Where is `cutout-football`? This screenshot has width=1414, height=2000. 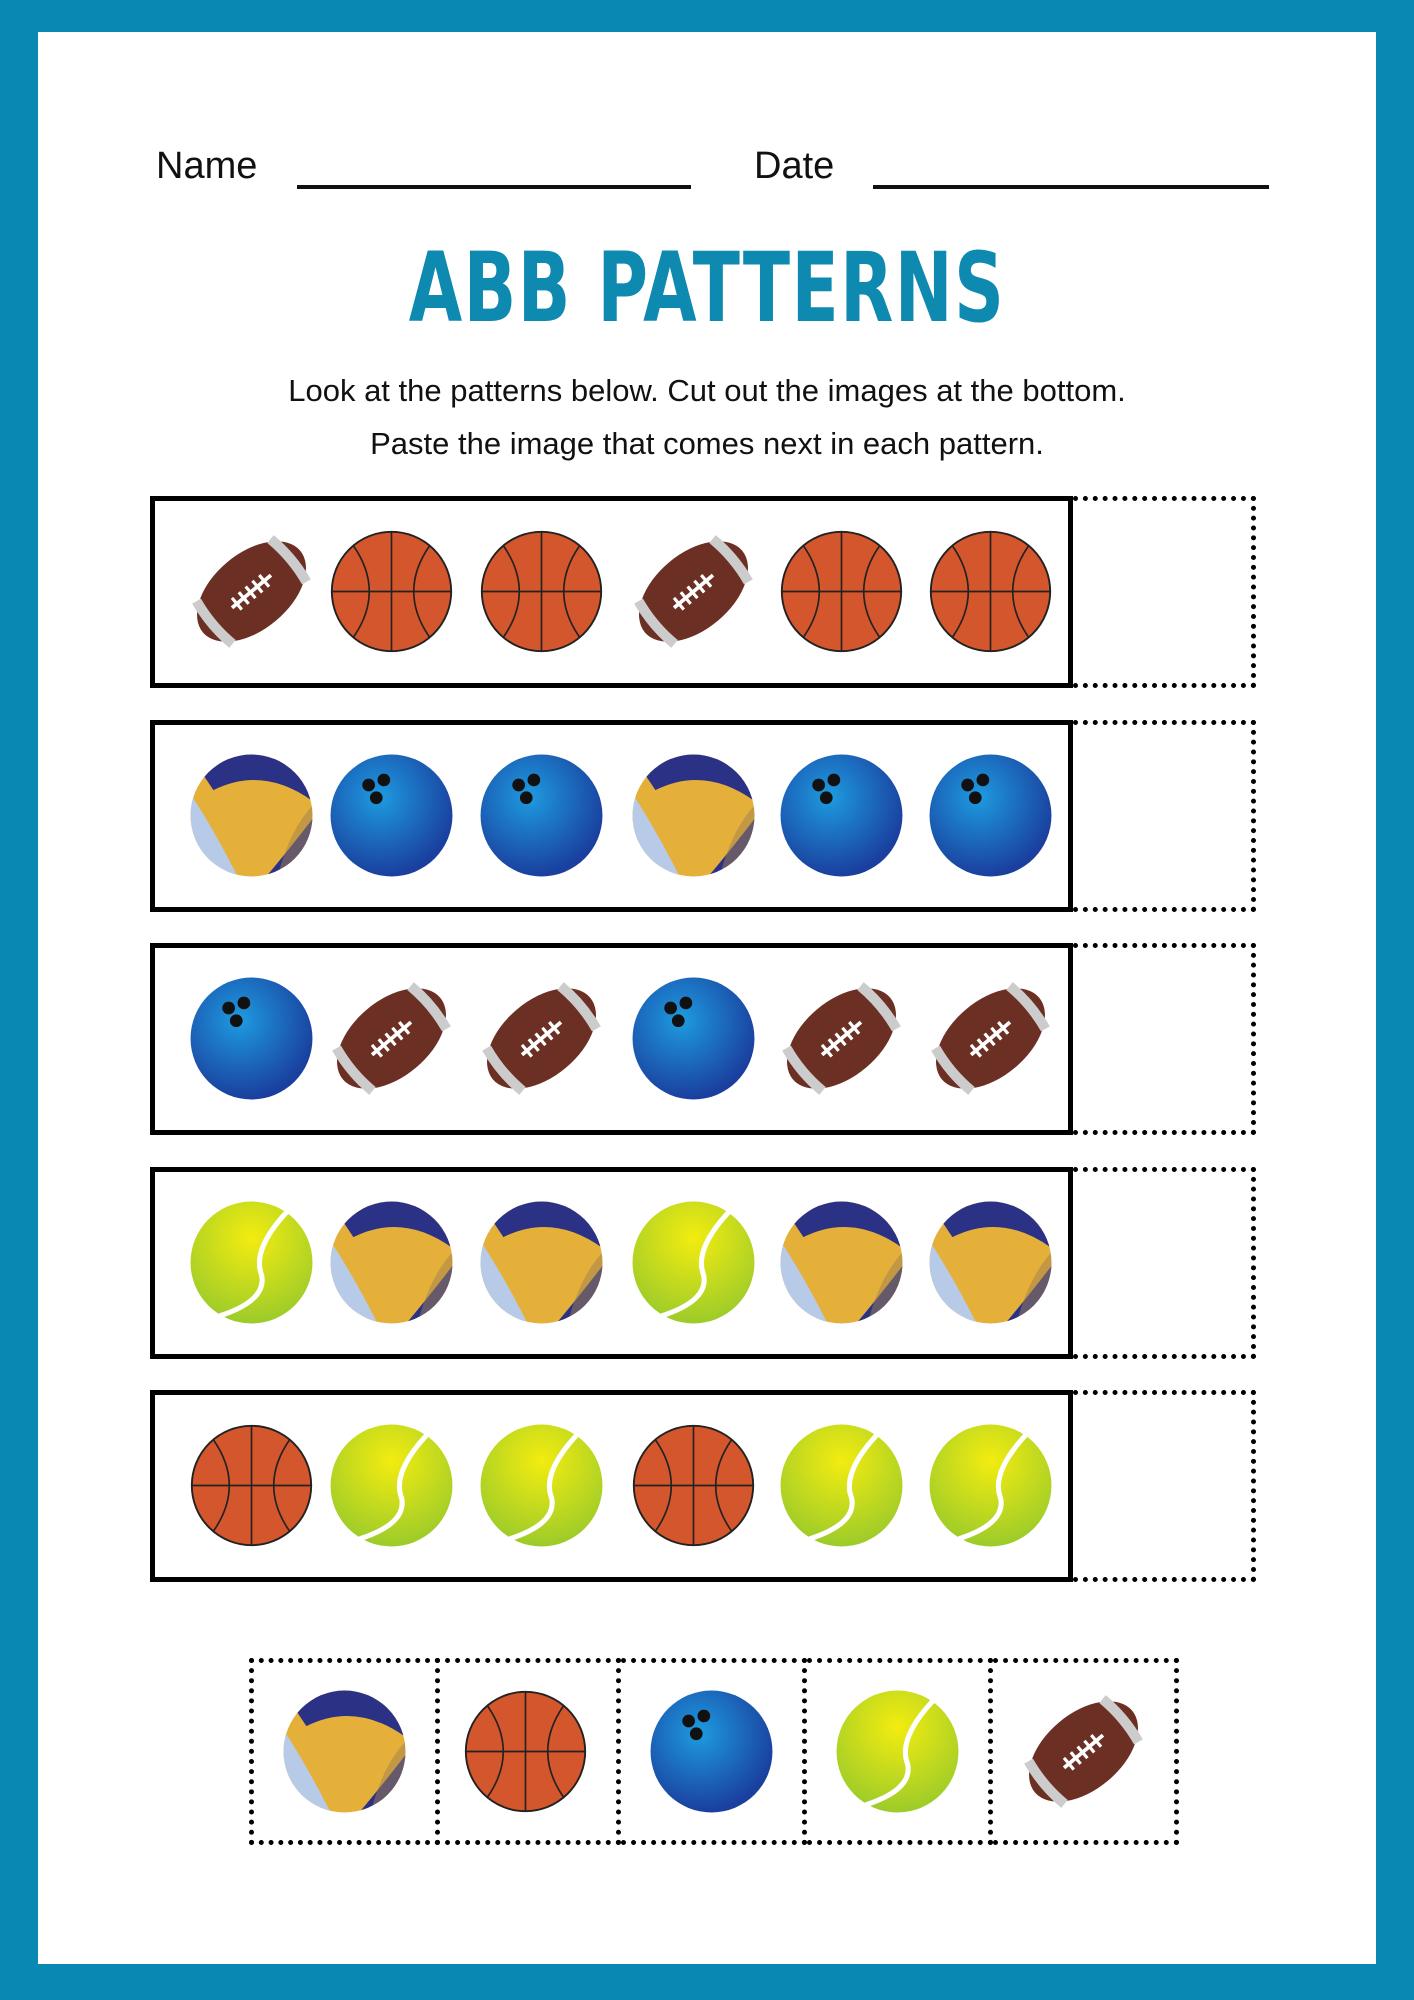 cutout-football is located at coordinates (1086, 1751).